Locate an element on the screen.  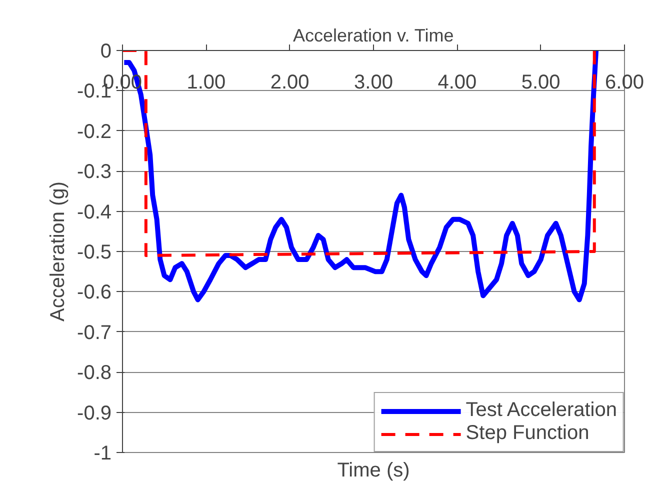
y-tick-label: -0.5 is located at coordinates (94, 253).